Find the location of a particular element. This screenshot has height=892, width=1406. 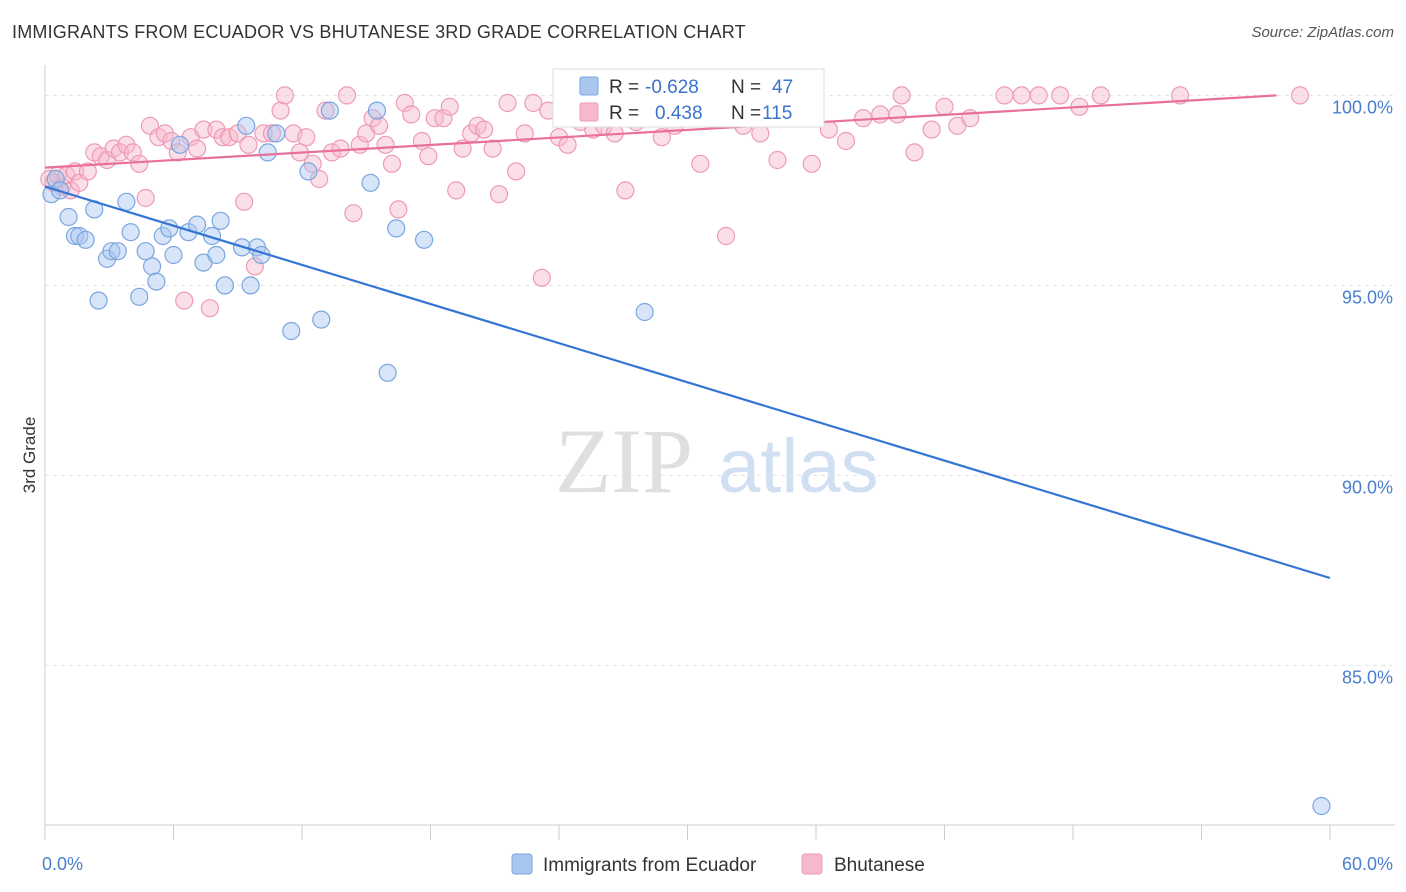

bottom-legend: Immigrants from Ecuador Bhutanese is located at coordinates (718, 864).